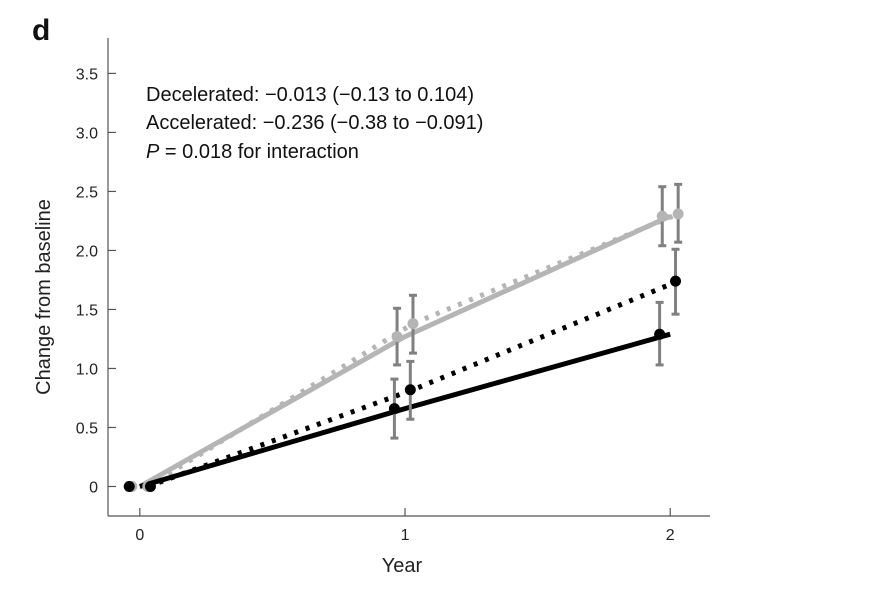  Describe the element at coordinates (402, 566) in the screenshot. I see `x-axis-label: Year` at that location.